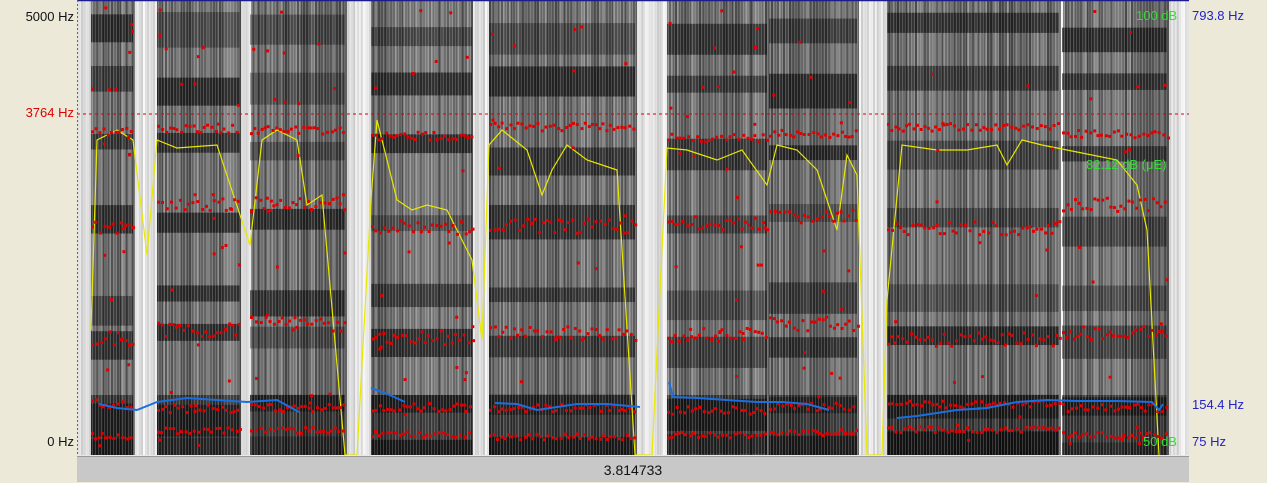 The width and height of the screenshot is (1267, 483). What do you see at coordinates (49, 16) in the screenshot?
I see `freq-top-label: 5000 Hz` at bounding box center [49, 16].